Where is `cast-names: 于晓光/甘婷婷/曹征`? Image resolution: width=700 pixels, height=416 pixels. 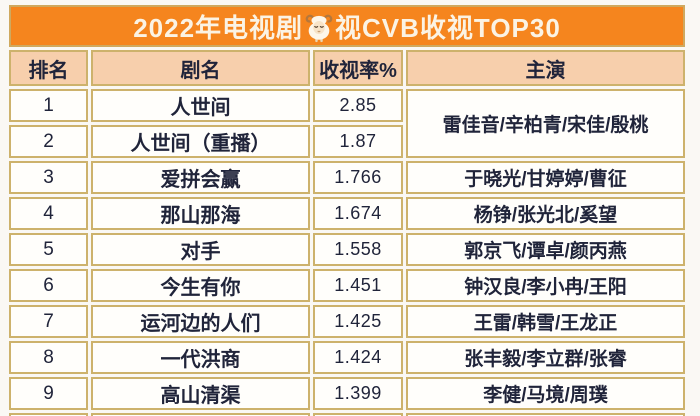
cast-names: 于晓光/甘婷婷/曹征 is located at coordinates (546, 177).